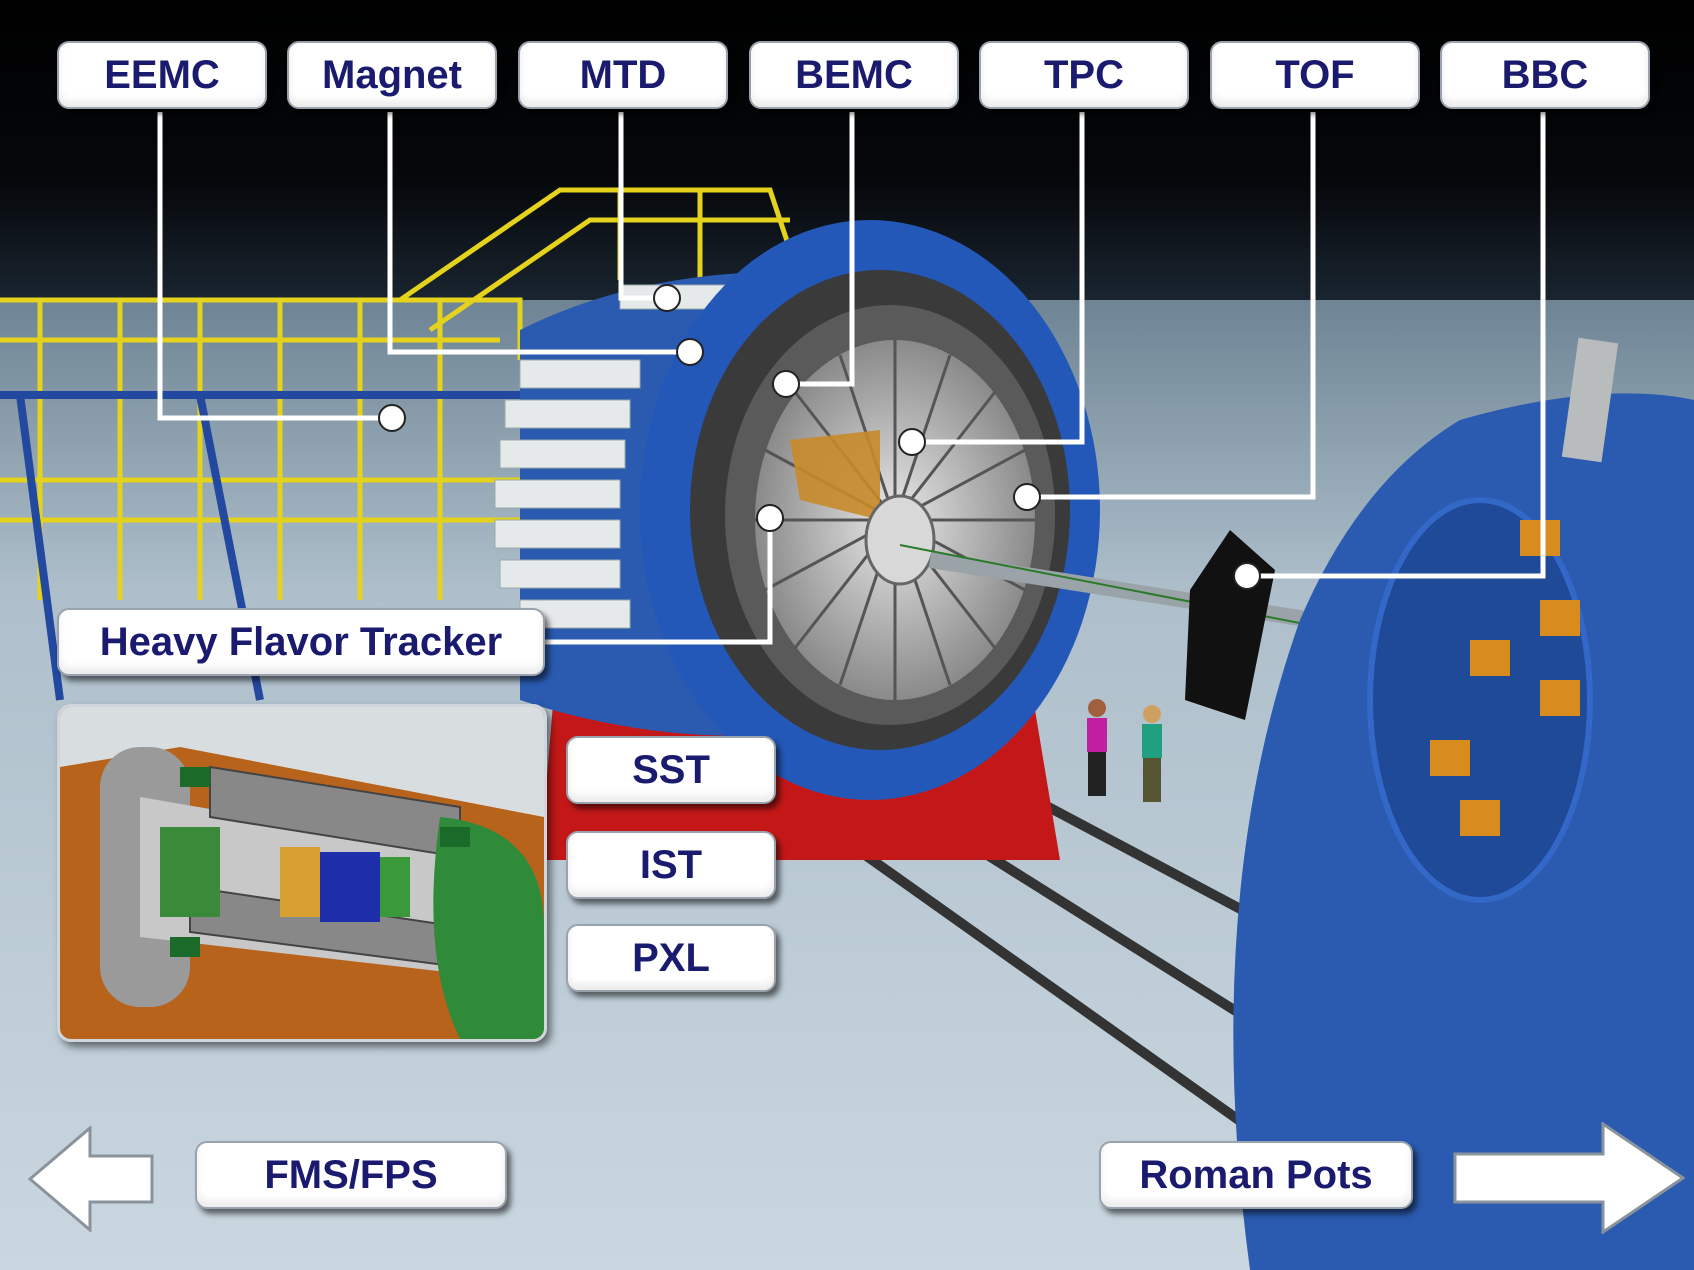 Image resolution: width=1694 pixels, height=1270 pixels. I want to click on label-bbc: BBC, so click(1545, 75).